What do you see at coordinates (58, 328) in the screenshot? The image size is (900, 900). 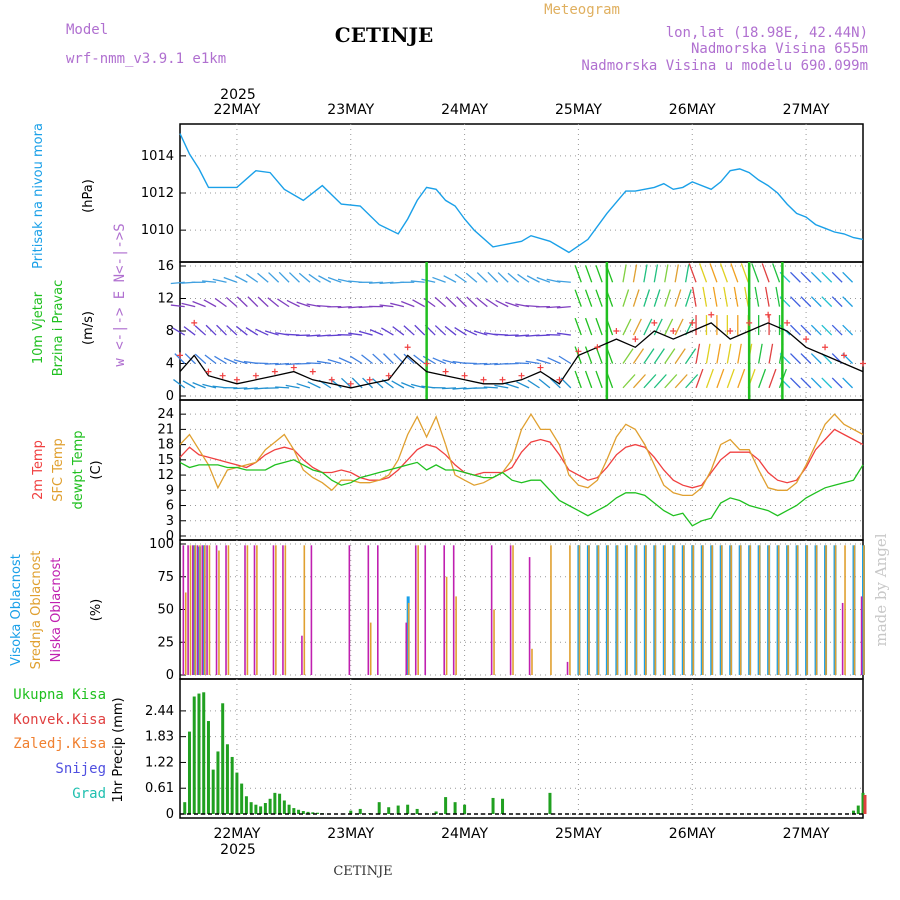 I see `wind-ylabel-sub: Brzina i Pravac` at bounding box center [58, 328].